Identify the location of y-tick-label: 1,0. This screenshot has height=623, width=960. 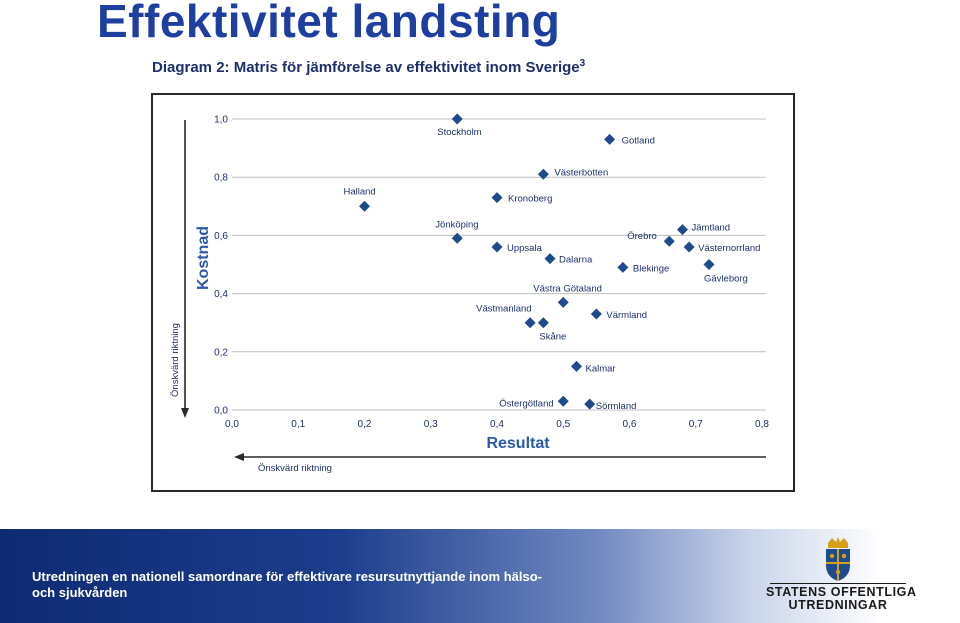
(221, 120).